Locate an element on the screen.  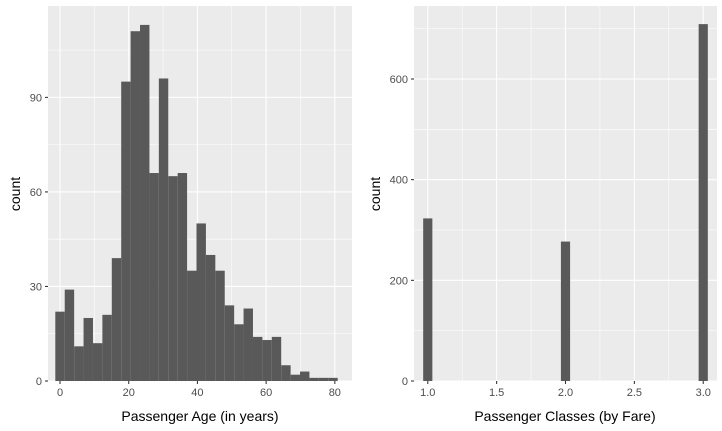
class-x-axis: 1.0 1.5 2.0 2.5 3.0 is located at coordinates (565, 390).